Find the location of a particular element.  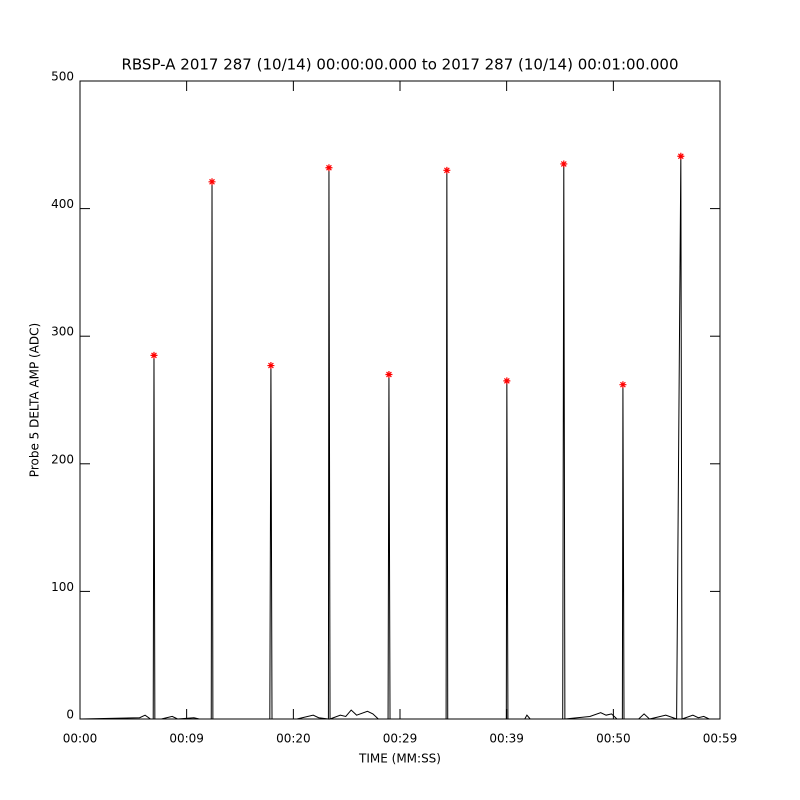

x-tick-label: 00:29 is located at coordinates (400, 739).